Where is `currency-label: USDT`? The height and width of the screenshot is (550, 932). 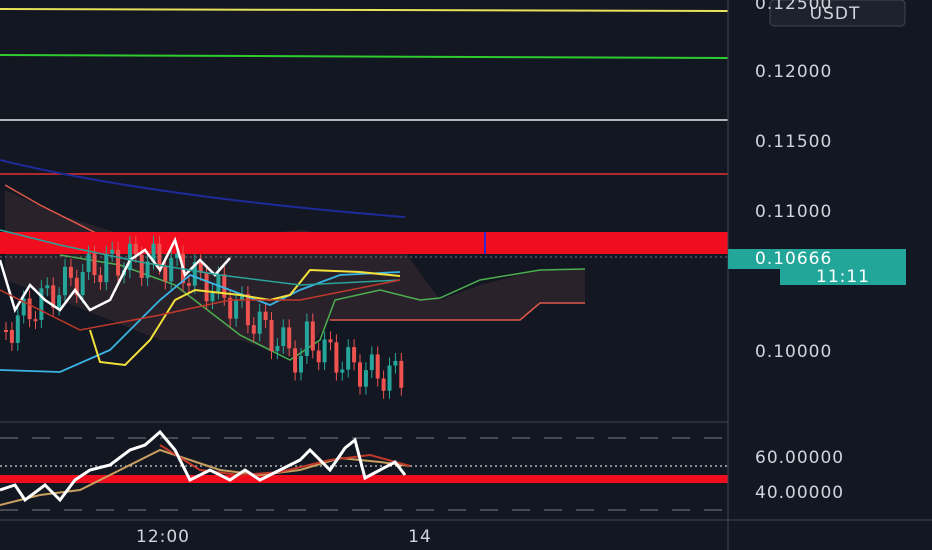 currency-label: USDT is located at coordinates (835, 14).